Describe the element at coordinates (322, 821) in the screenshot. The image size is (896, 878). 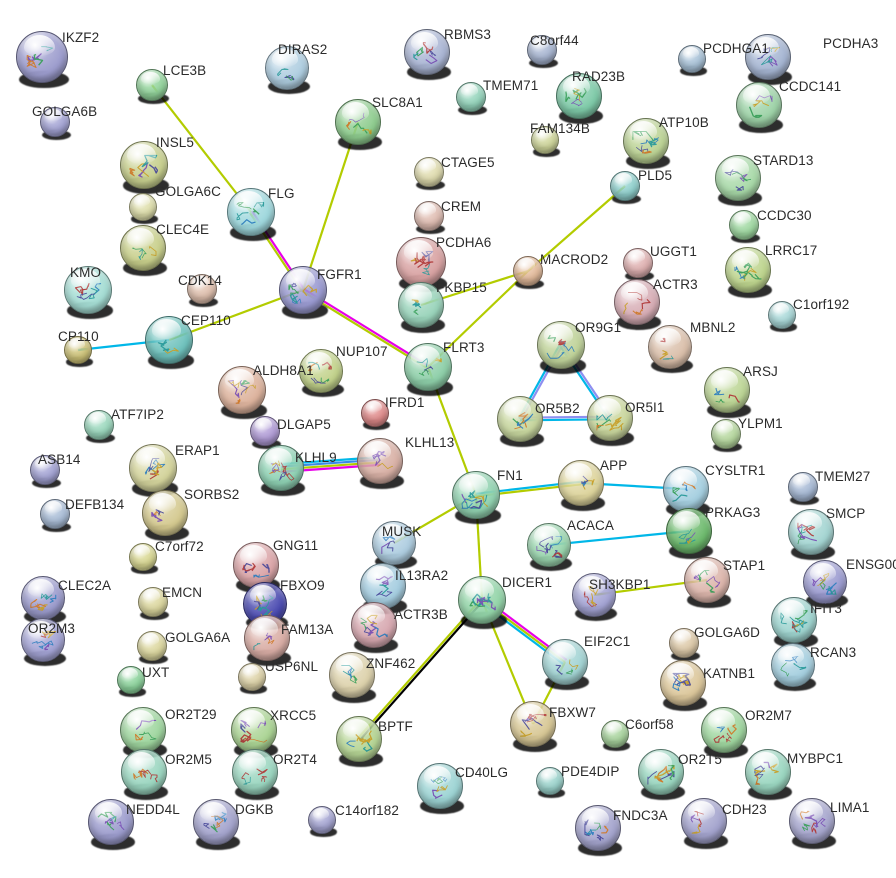
I see `protein-node-c14orf182` at that location.